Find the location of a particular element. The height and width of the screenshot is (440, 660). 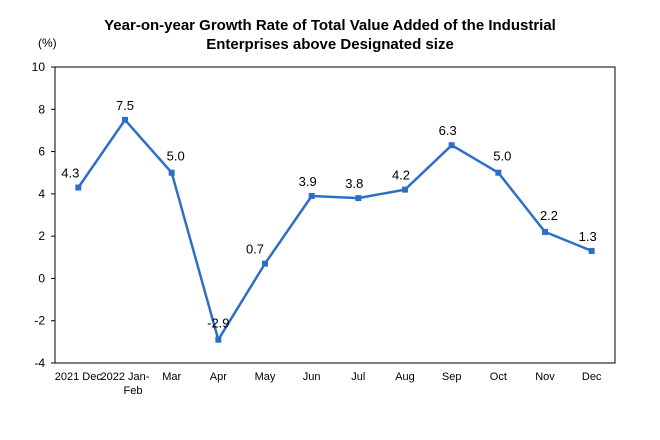

y-tick-label: 0 is located at coordinates (41, 278).